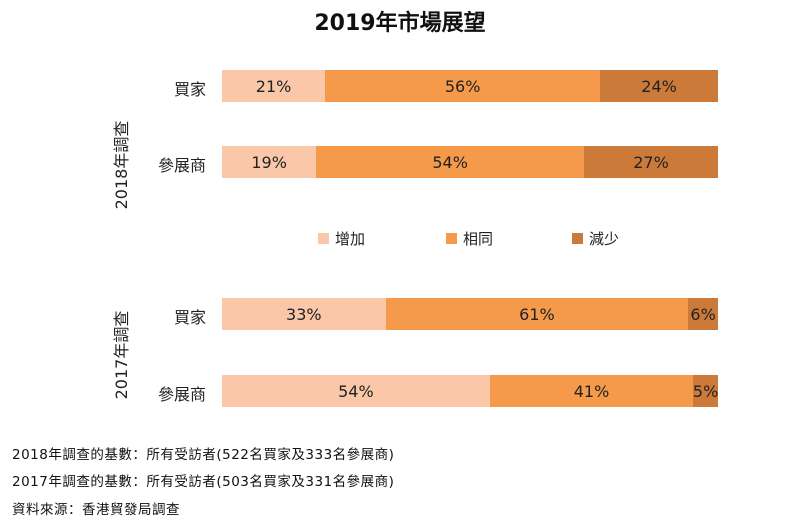  Describe the element at coordinates (323, 238) in the screenshot. I see `legend-swatch-increase` at that location.